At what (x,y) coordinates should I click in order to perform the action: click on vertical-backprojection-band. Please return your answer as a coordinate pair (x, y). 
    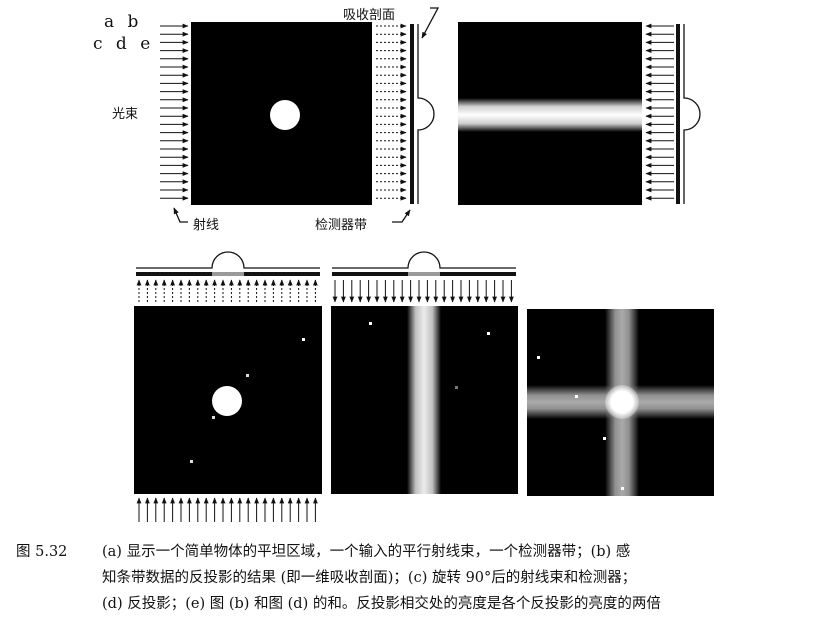
    Looking at the image, I should click on (424, 400).